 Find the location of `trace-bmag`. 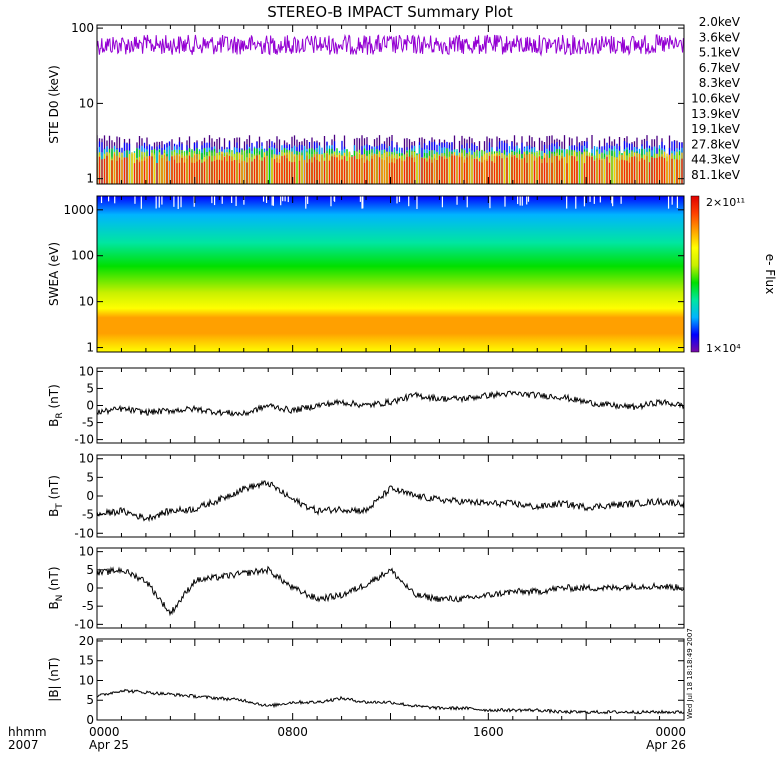

trace-bmag is located at coordinates (390, 701).